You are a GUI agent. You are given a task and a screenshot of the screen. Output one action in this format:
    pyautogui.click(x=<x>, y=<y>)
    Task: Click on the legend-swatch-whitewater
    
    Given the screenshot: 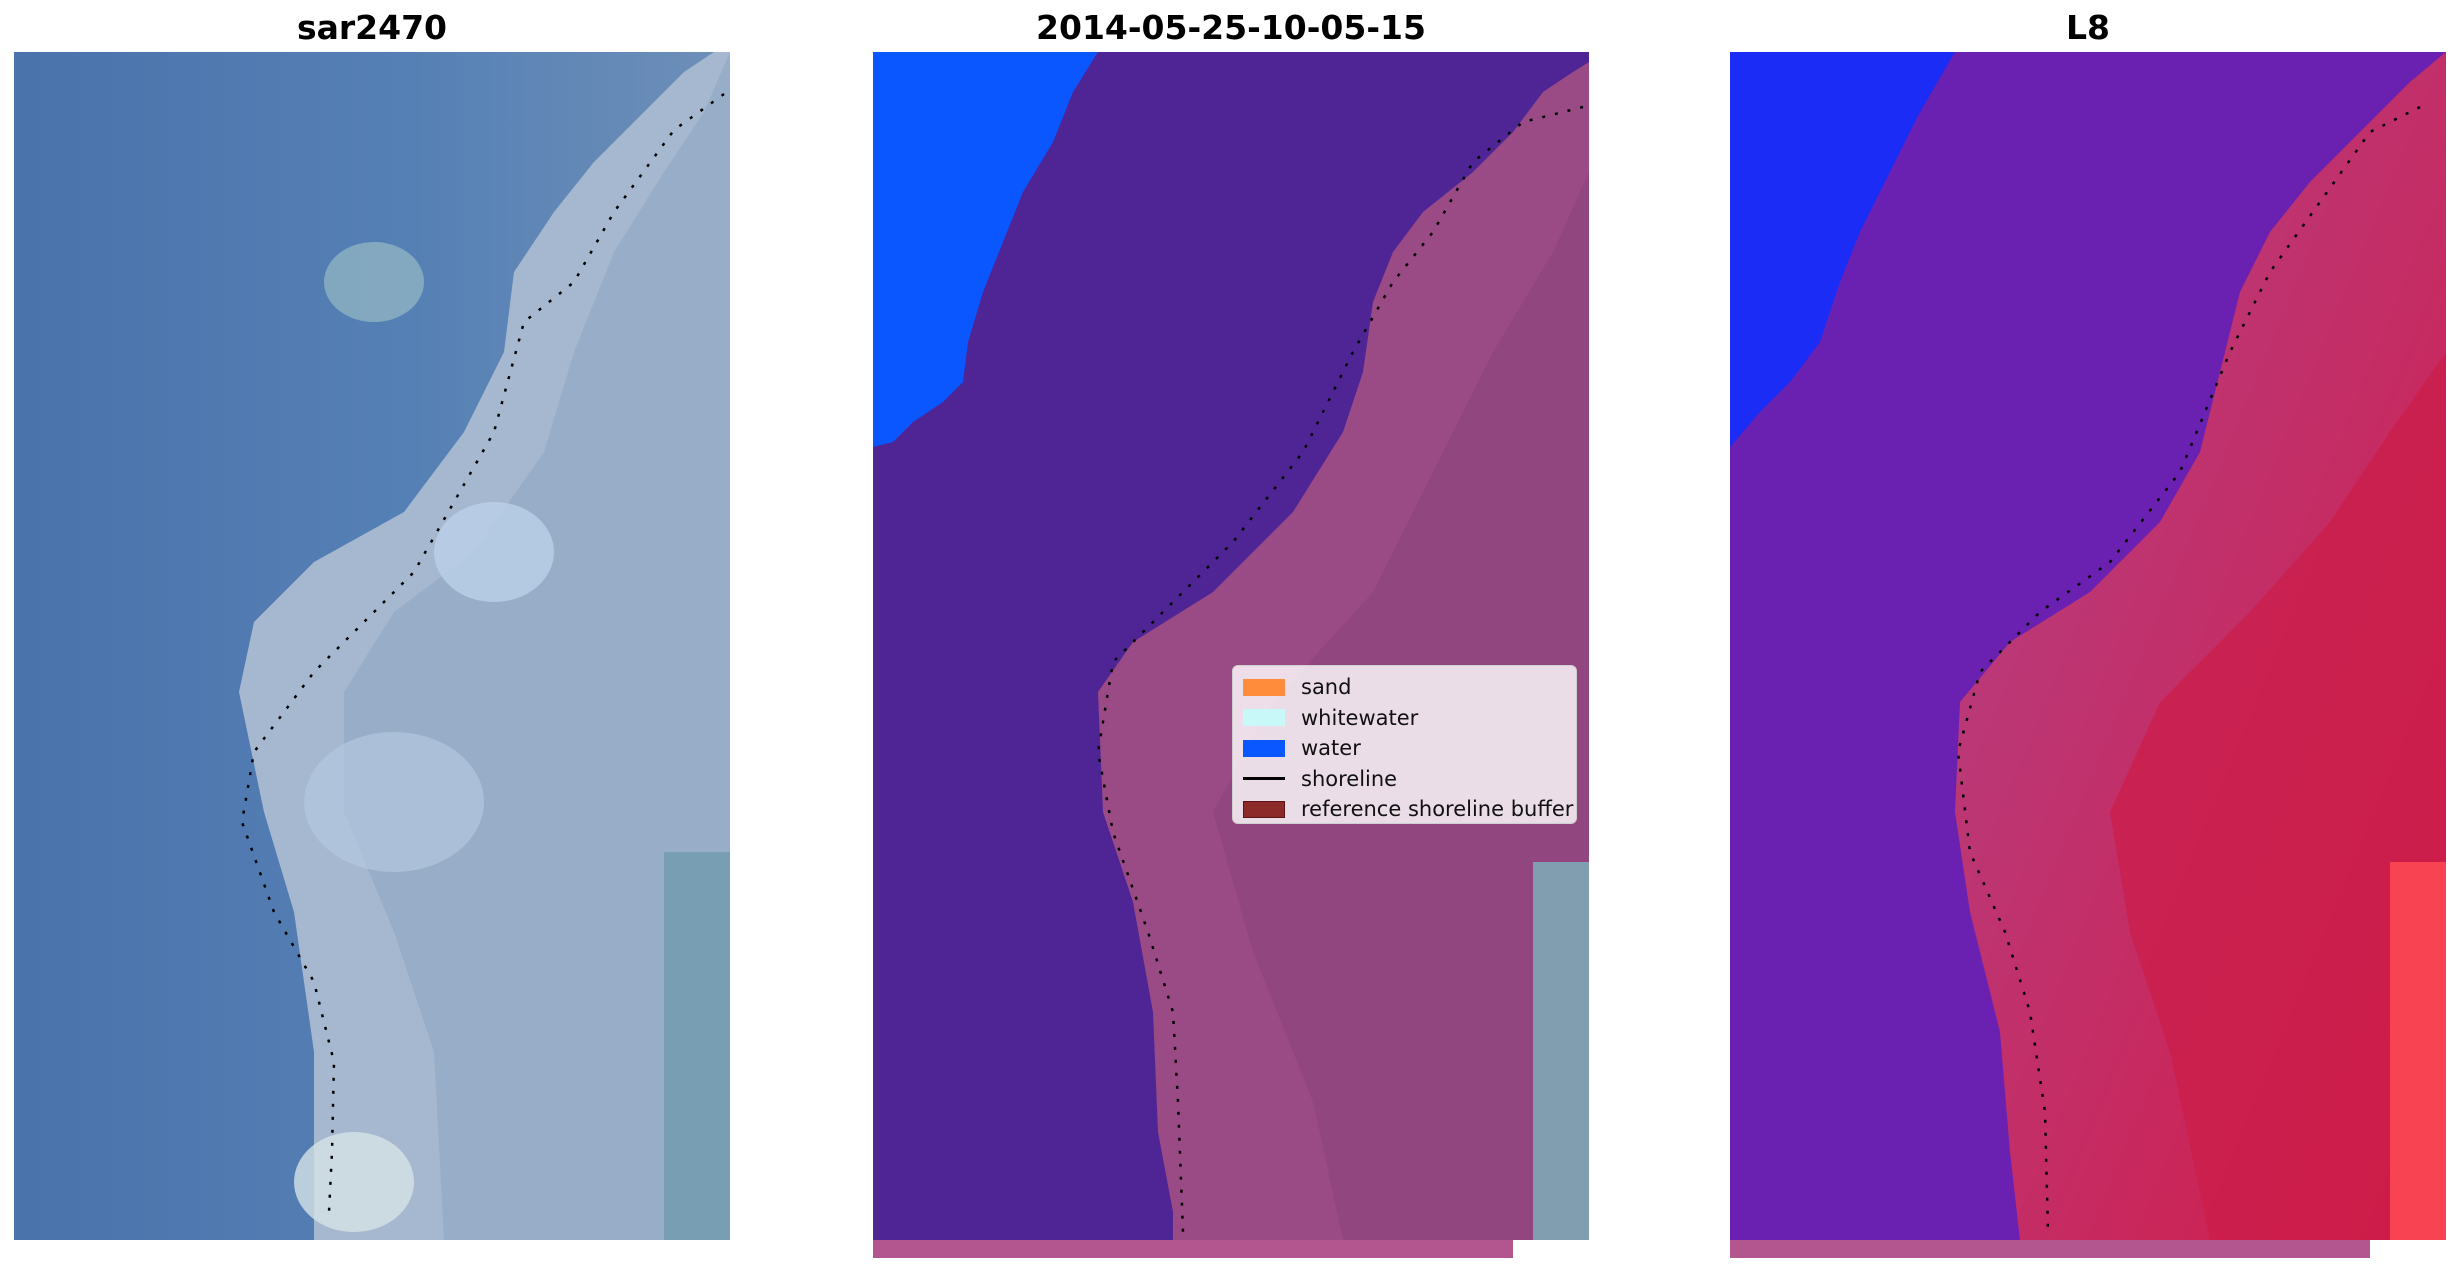 What is the action you would take?
    pyautogui.click(x=1264, y=718)
    